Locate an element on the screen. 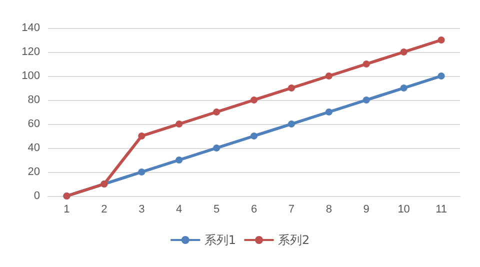 The height and width of the screenshot is (267, 480). x-tick-label: 1 is located at coordinates (67, 210).